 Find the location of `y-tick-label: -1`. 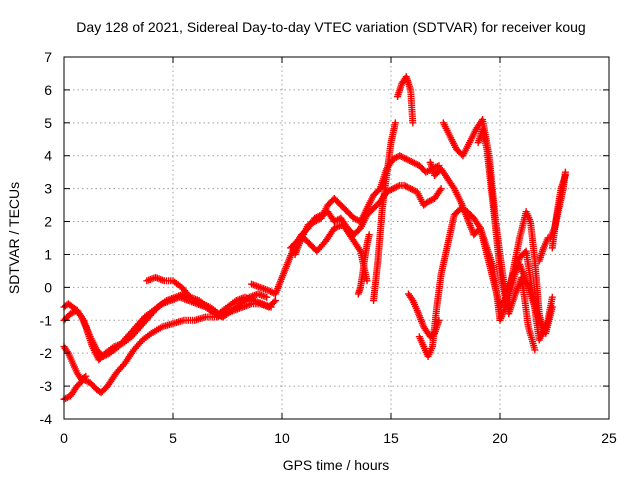

y-tick-label: -1 is located at coordinates (46, 320).